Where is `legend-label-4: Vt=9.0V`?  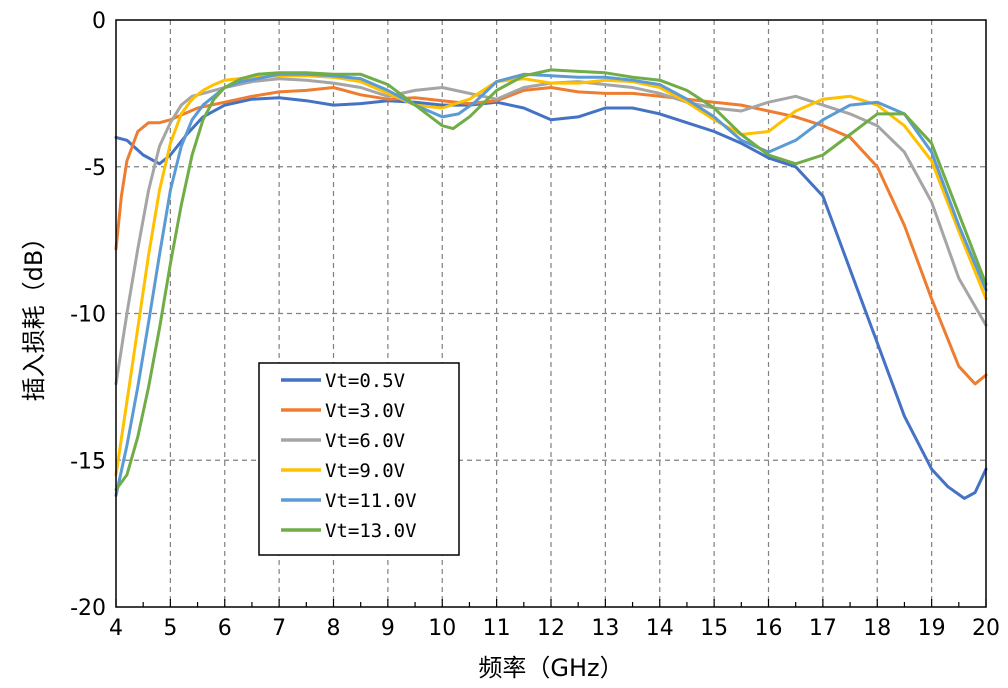
legend-label-4: Vt=9.0V is located at coordinates (365, 471).